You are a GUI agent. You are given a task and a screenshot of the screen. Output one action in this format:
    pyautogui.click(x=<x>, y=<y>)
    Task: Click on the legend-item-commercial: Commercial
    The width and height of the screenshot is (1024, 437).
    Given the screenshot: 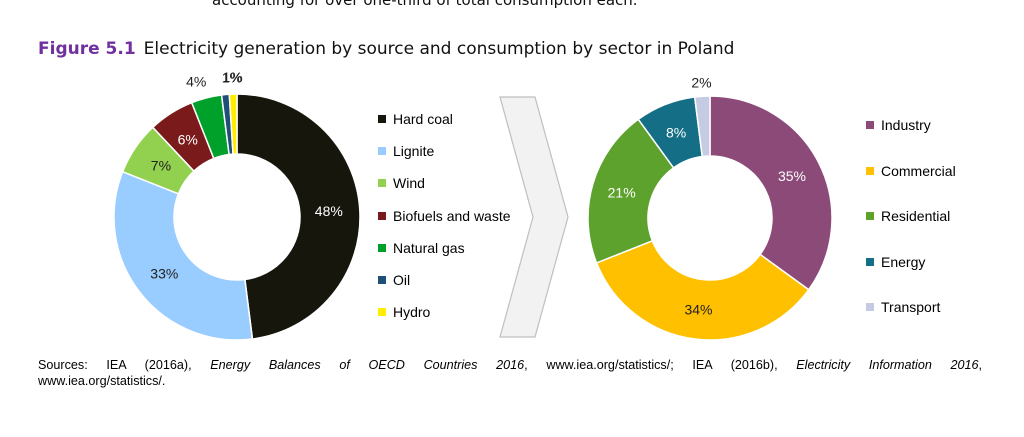 What is the action you would take?
    pyautogui.click(x=911, y=171)
    